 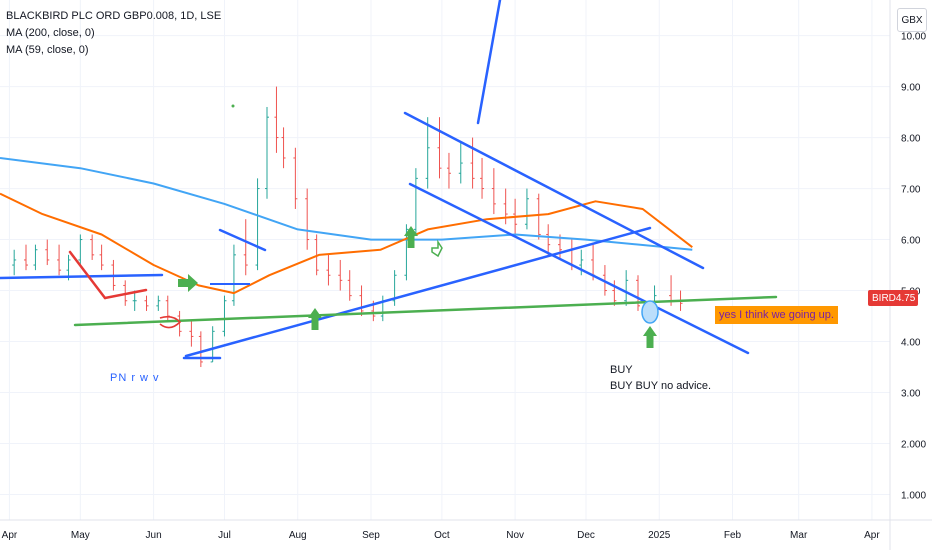 What do you see at coordinates (911, 88) in the screenshot?
I see `y-tick-label: 9.00` at bounding box center [911, 88].